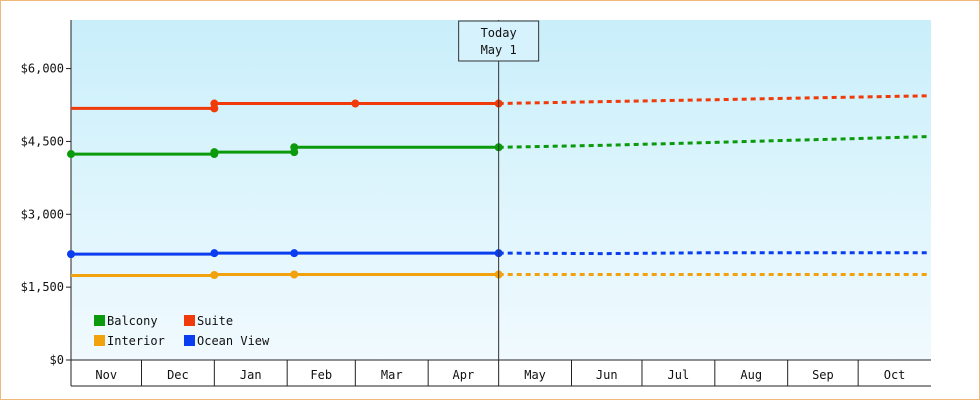  What do you see at coordinates (99, 340) in the screenshot?
I see `legend-swatch-interior` at bounding box center [99, 340].